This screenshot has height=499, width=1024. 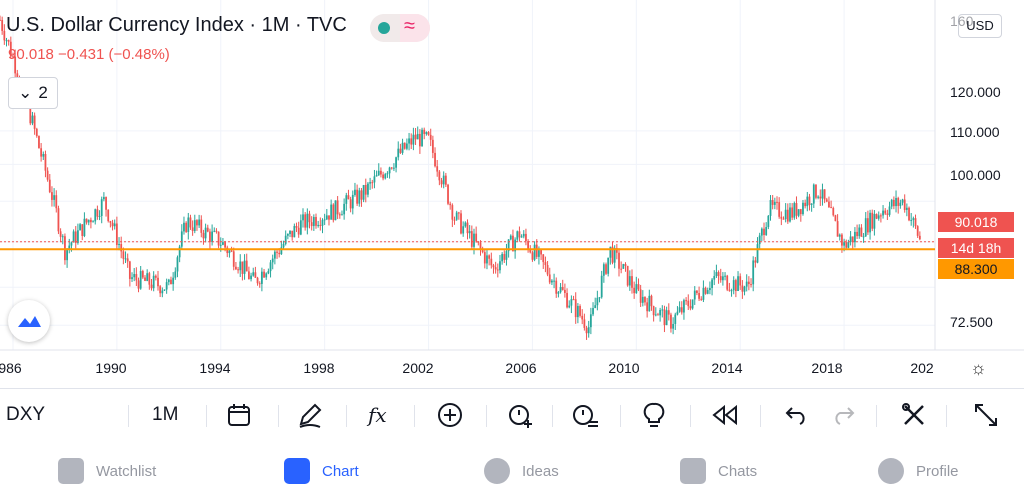 I want to click on replay-icon, so click(x=725, y=415).